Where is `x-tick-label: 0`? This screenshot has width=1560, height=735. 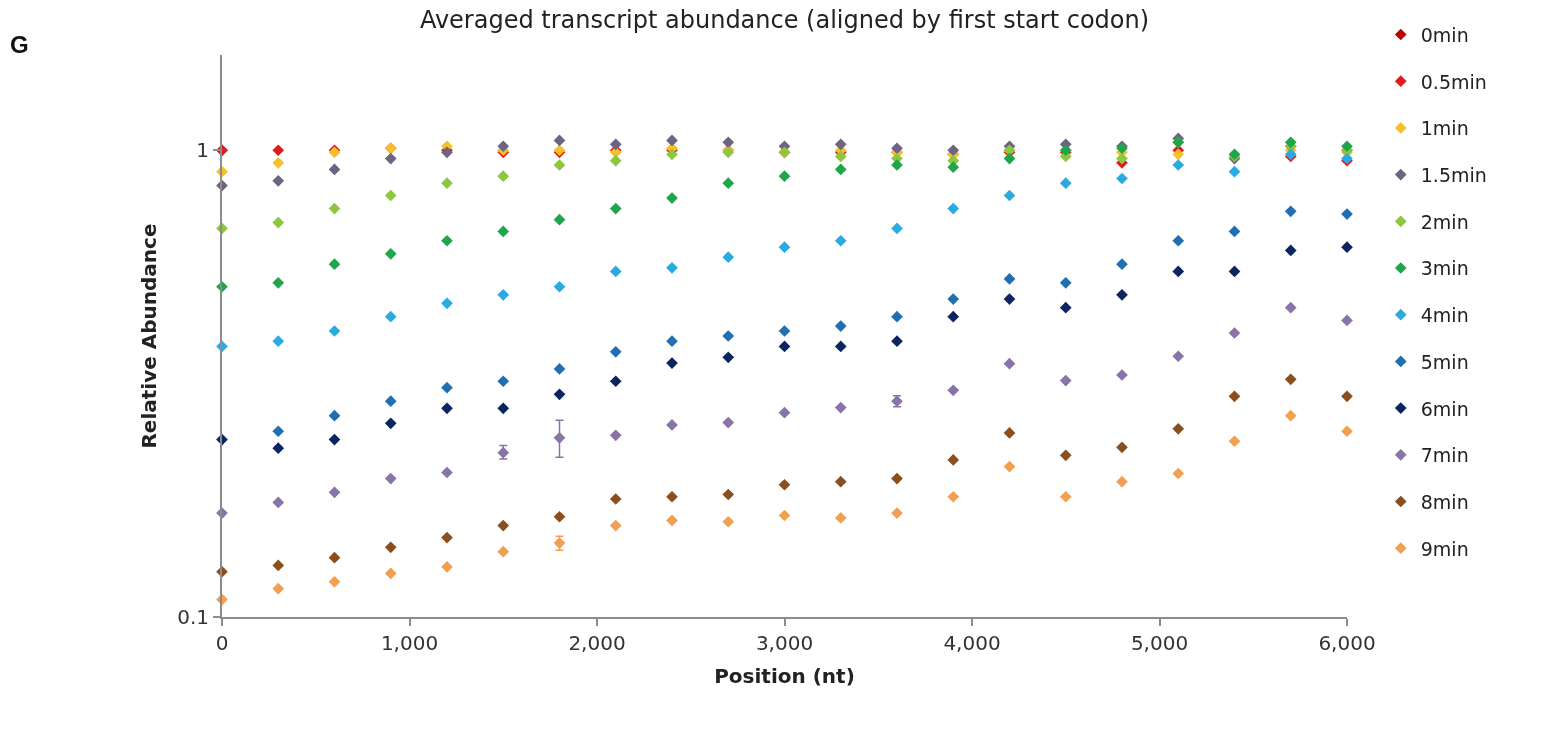
x-tick-label: 0 is located at coordinates (222, 643).